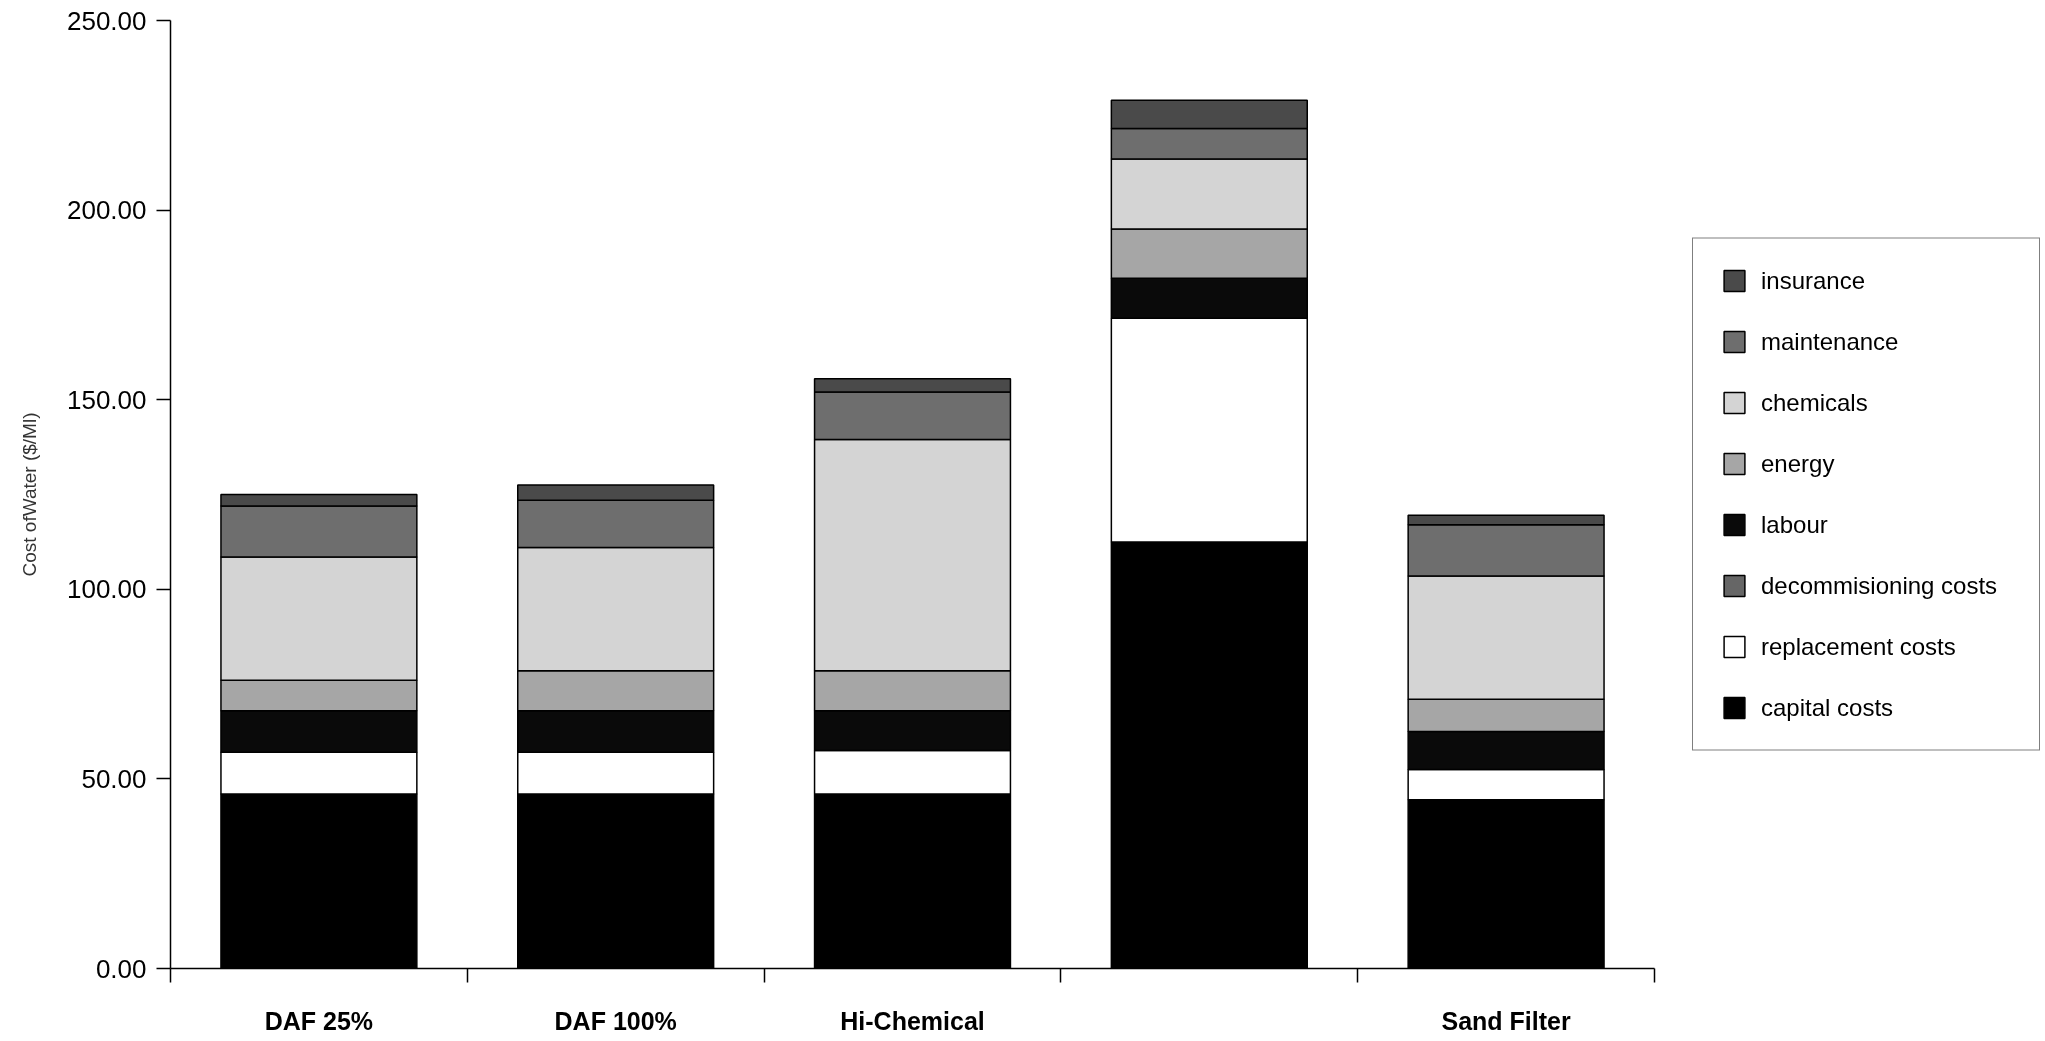 This screenshot has height=1041, width=2045. Describe the element at coordinates (106, 399) in the screenshot. I see `y-tick-label: 150.00` at that location.